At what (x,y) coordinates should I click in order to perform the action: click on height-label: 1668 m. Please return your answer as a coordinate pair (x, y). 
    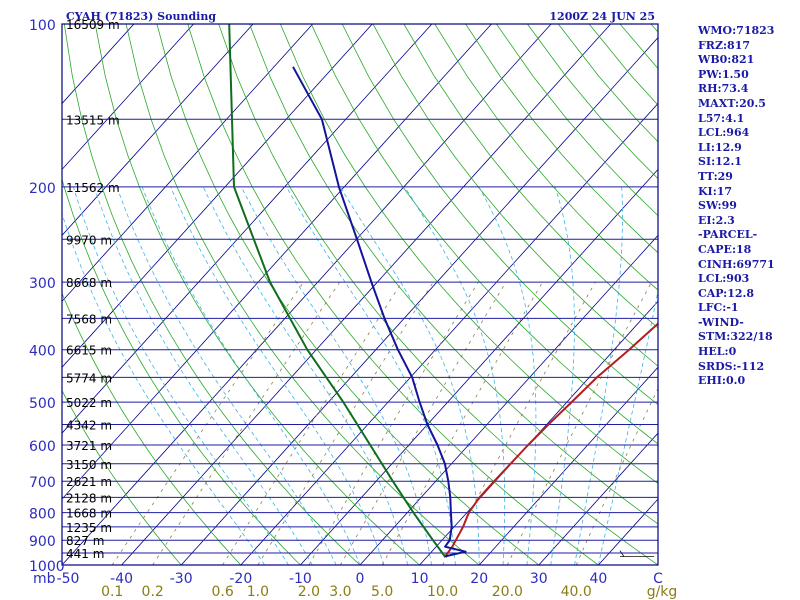
    Looking at the image, I should click on (89, 514).